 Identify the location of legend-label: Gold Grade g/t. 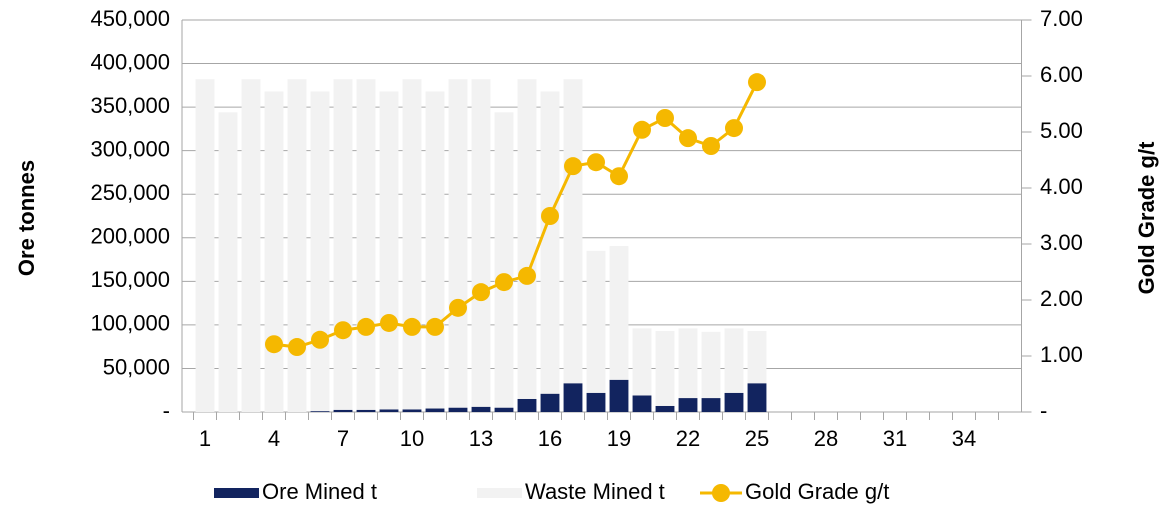
(817, 491).